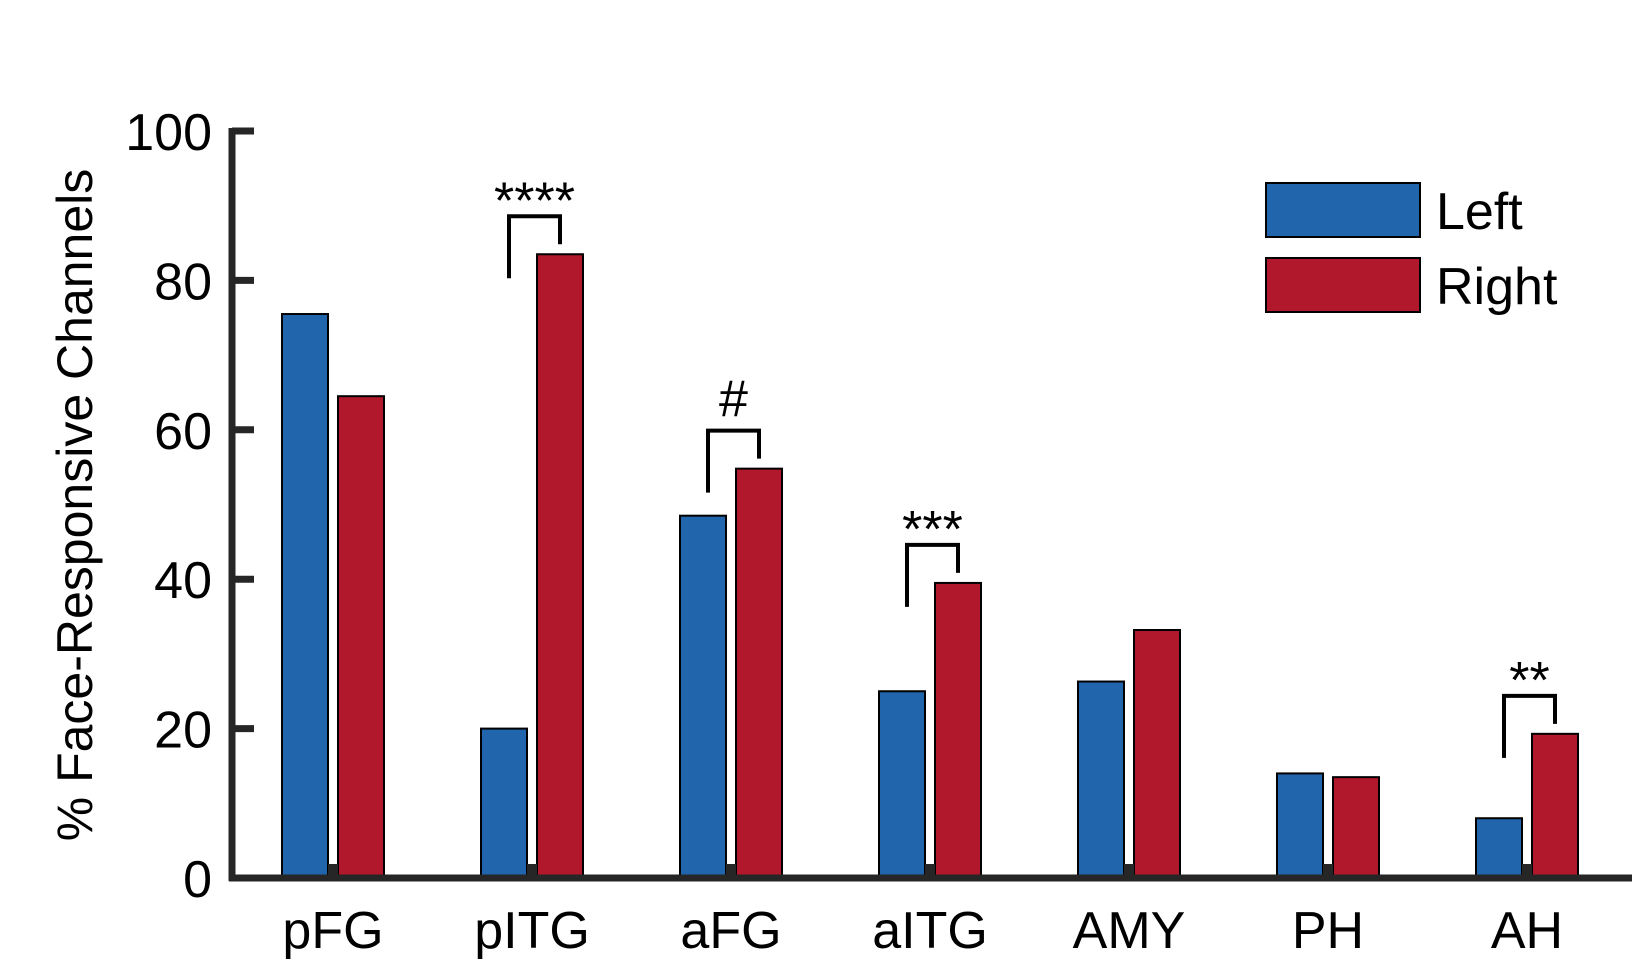 The width and height of the screenshot is (1649, 978). Describe the element at coordinates (1411, 249) in the screenshot. I see `legend: Left Right` at that location.